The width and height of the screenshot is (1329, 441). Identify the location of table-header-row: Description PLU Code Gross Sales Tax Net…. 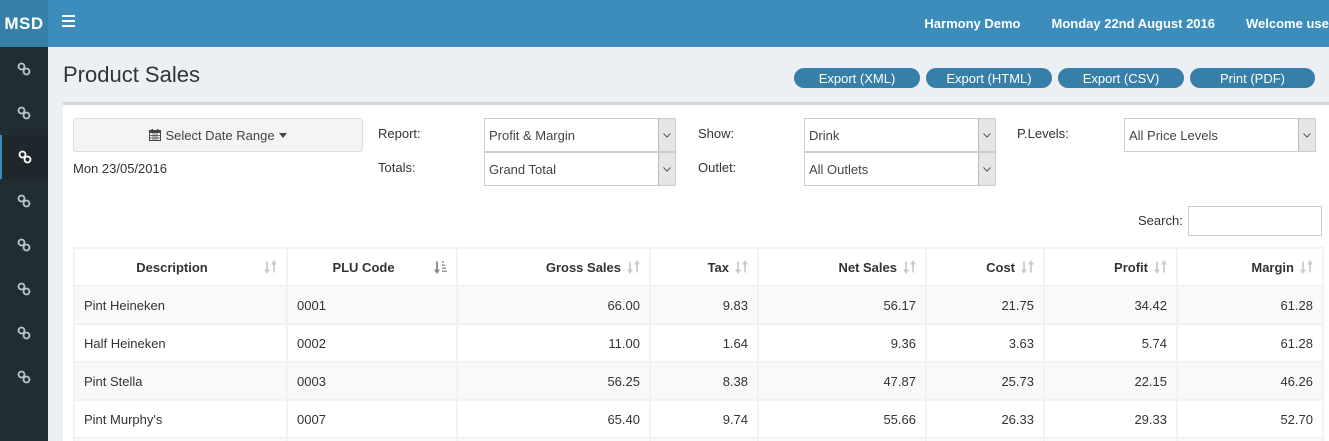
(698, 267).